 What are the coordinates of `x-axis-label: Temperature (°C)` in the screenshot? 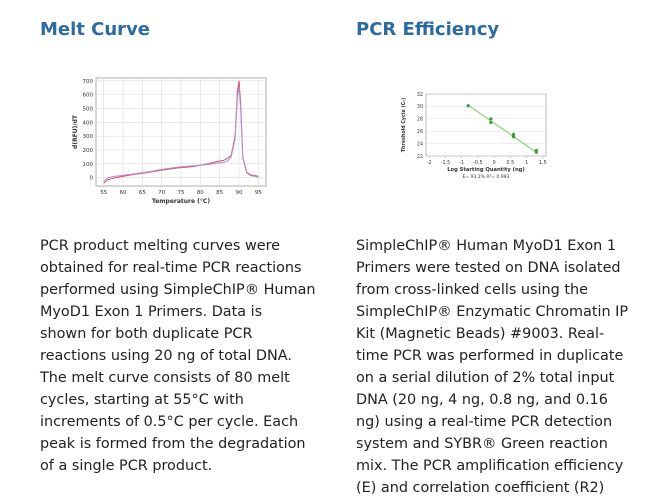 It's located at (181, 201).